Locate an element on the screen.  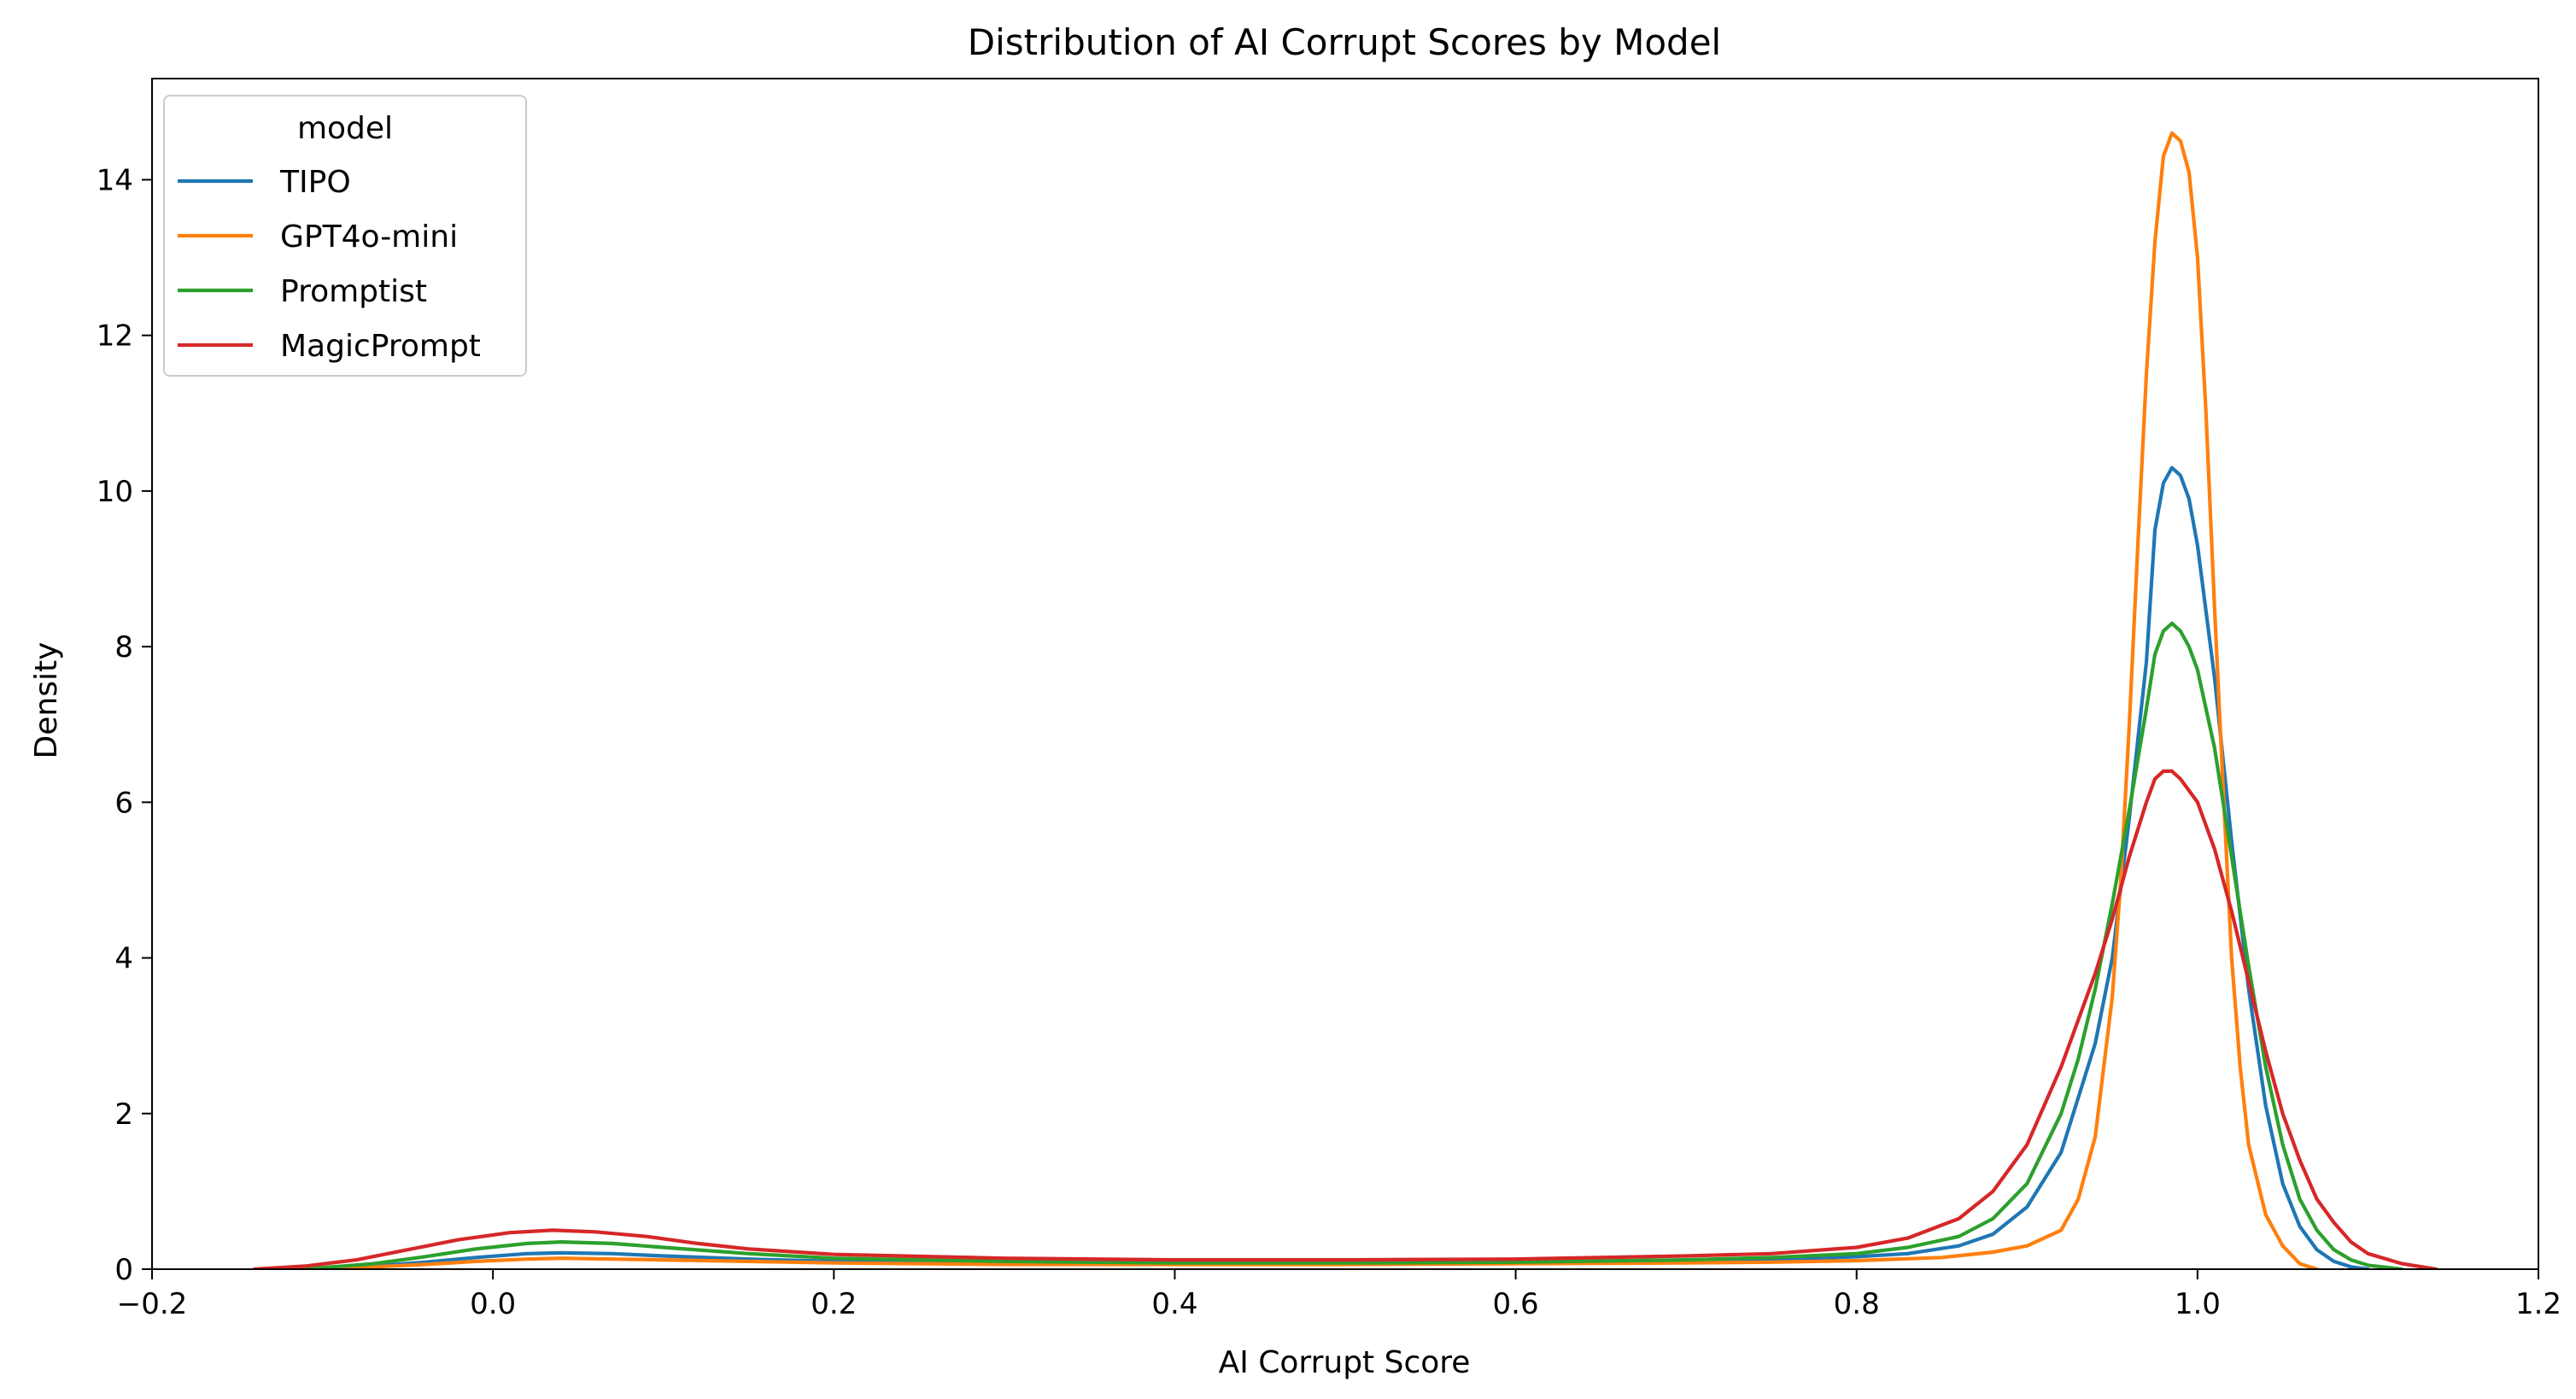
x-tick-label: 0.6 is located at coordinates (1516, 1304).